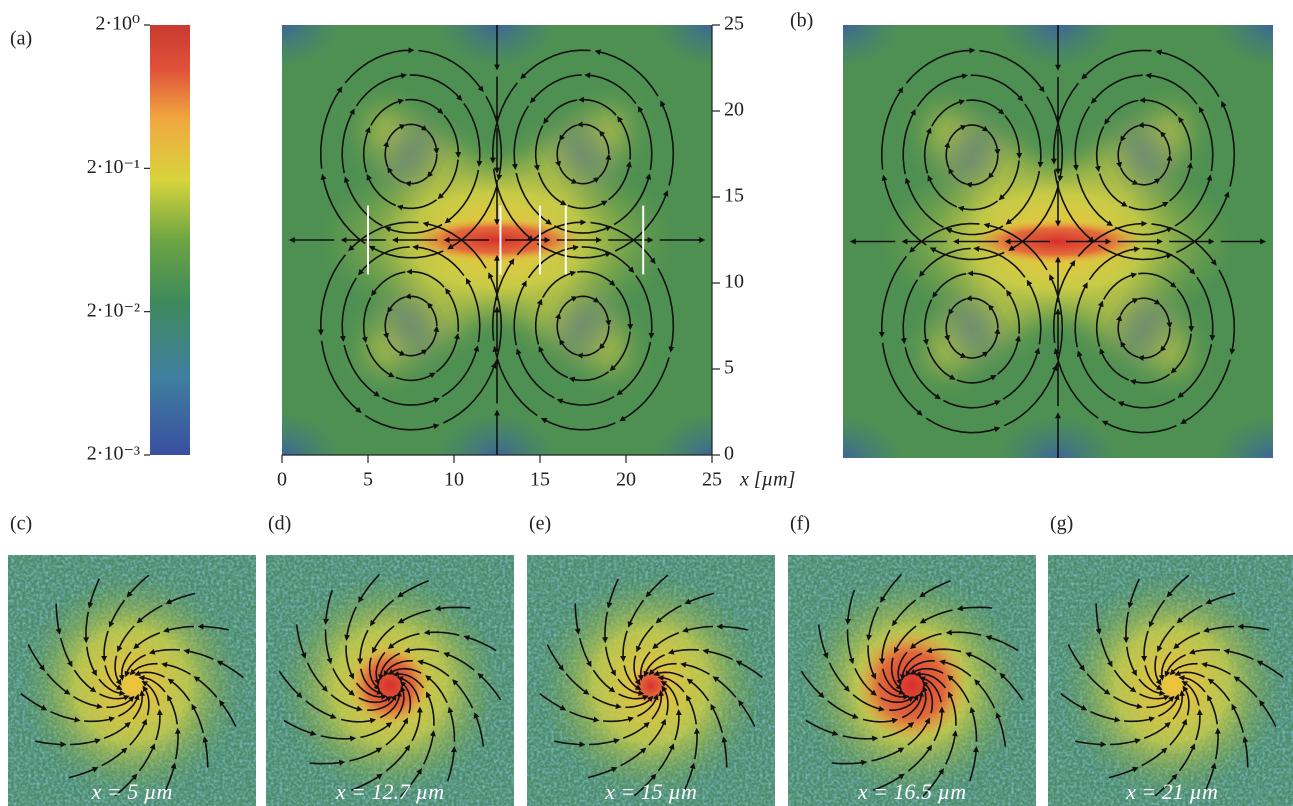  I want to click on panel-label: (c), so click(21, 524).